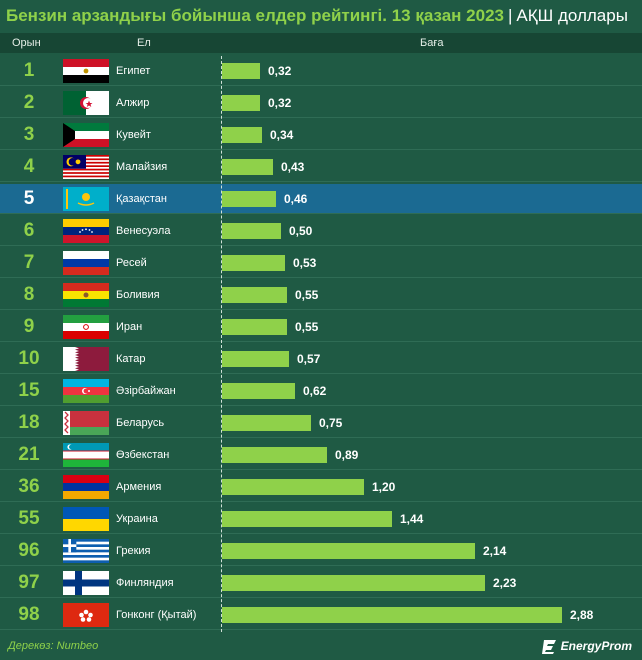 The height and width of the screenshot is (660, 642). I want to click on data-label: 1,20, so click(384, 487).